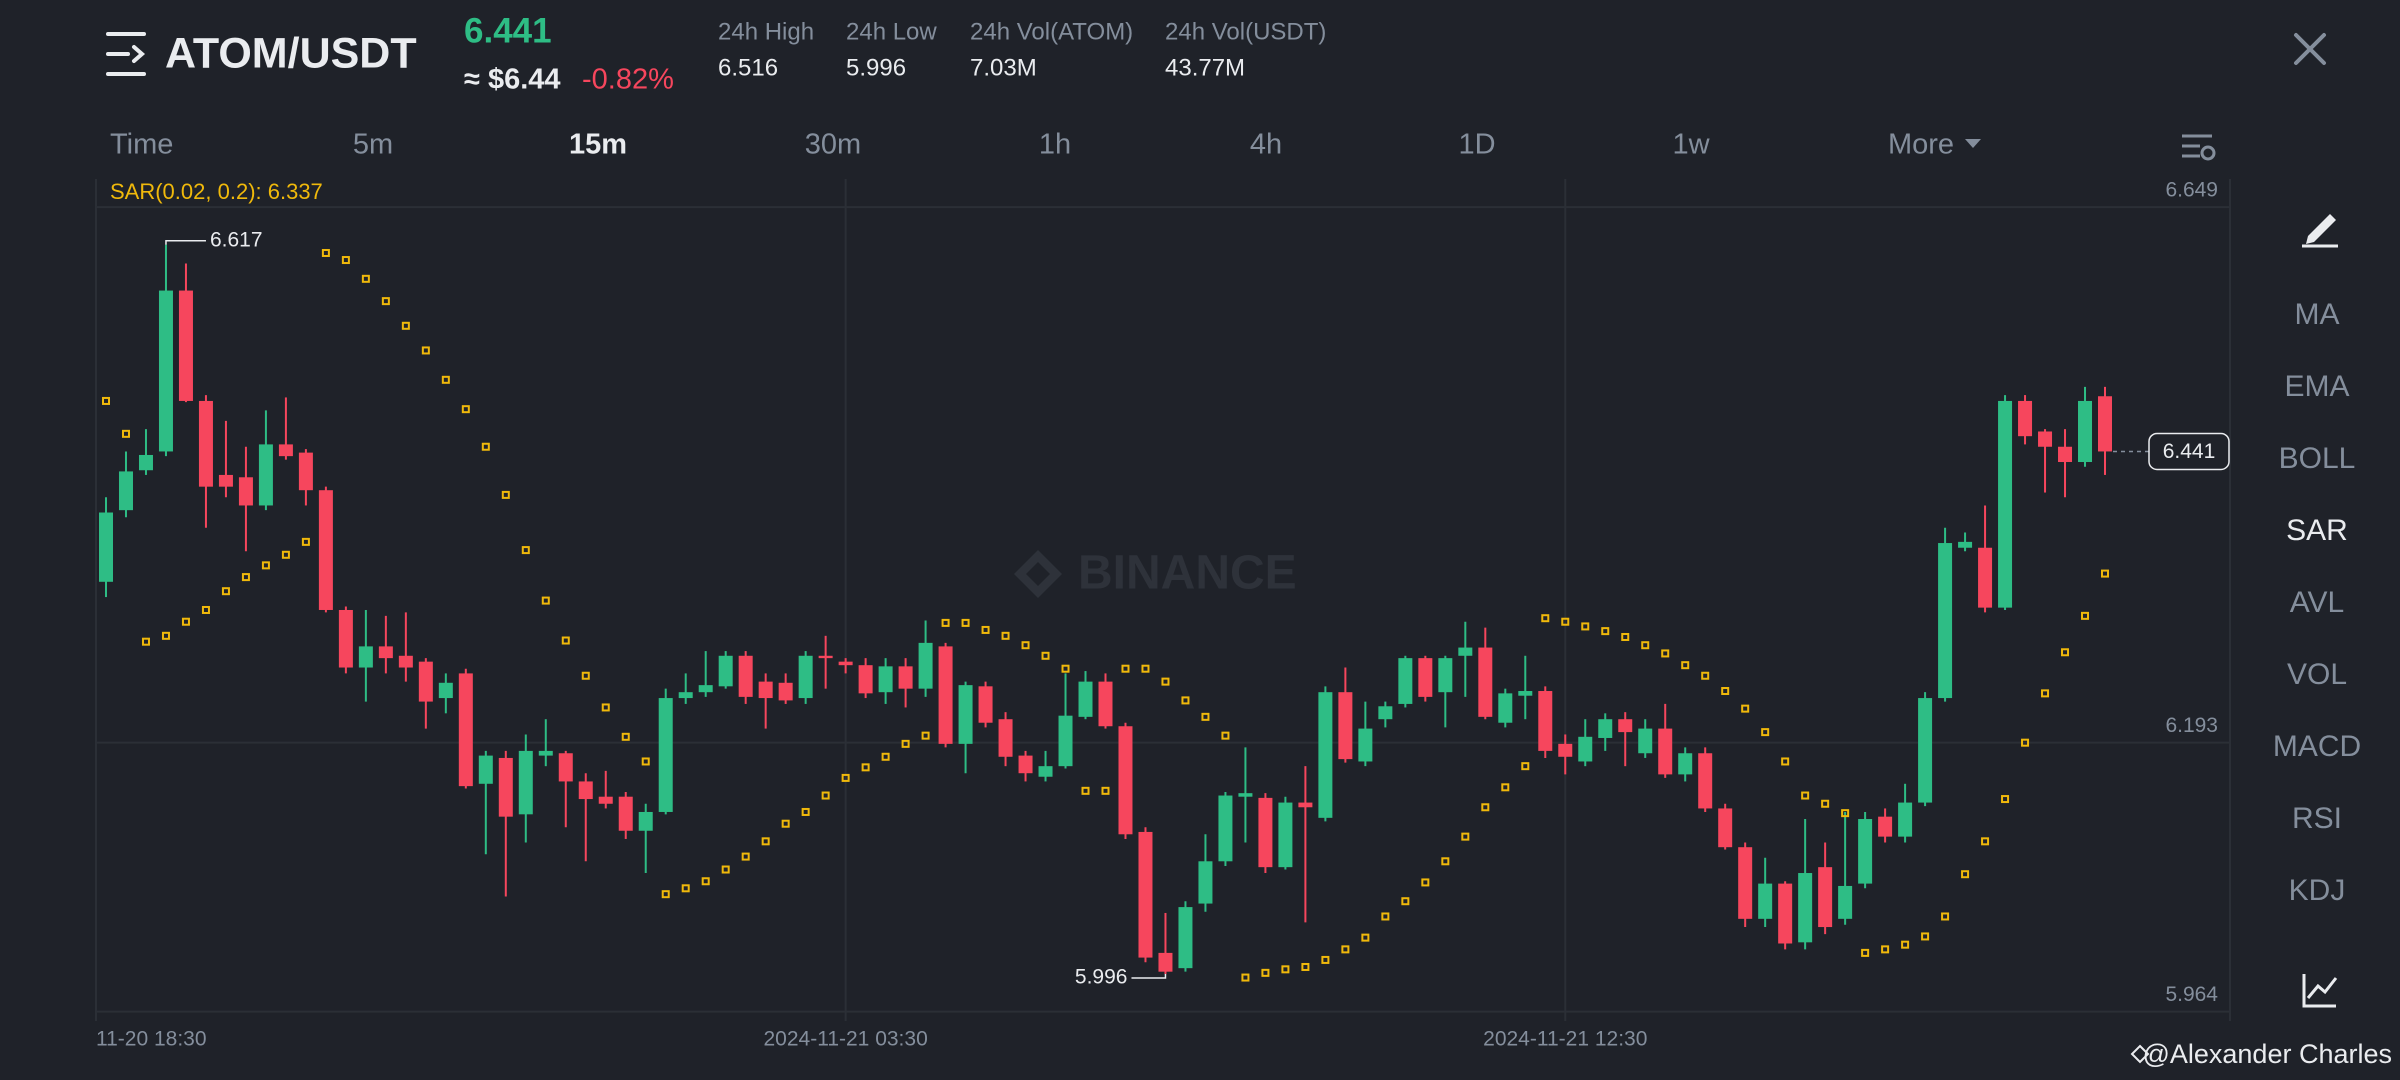  I want to click on indicator-tab: MA, so click(2317, 314).